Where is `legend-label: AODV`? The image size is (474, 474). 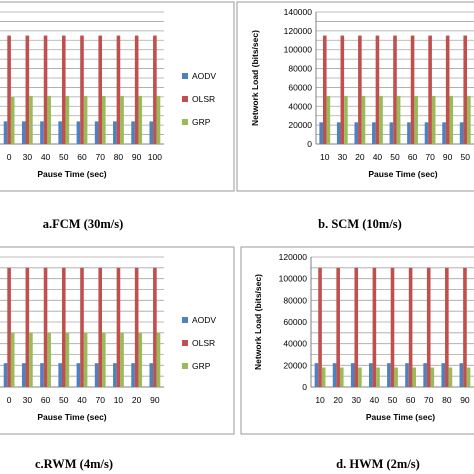 legend-label: AODV is located at coordinates (204, 76).